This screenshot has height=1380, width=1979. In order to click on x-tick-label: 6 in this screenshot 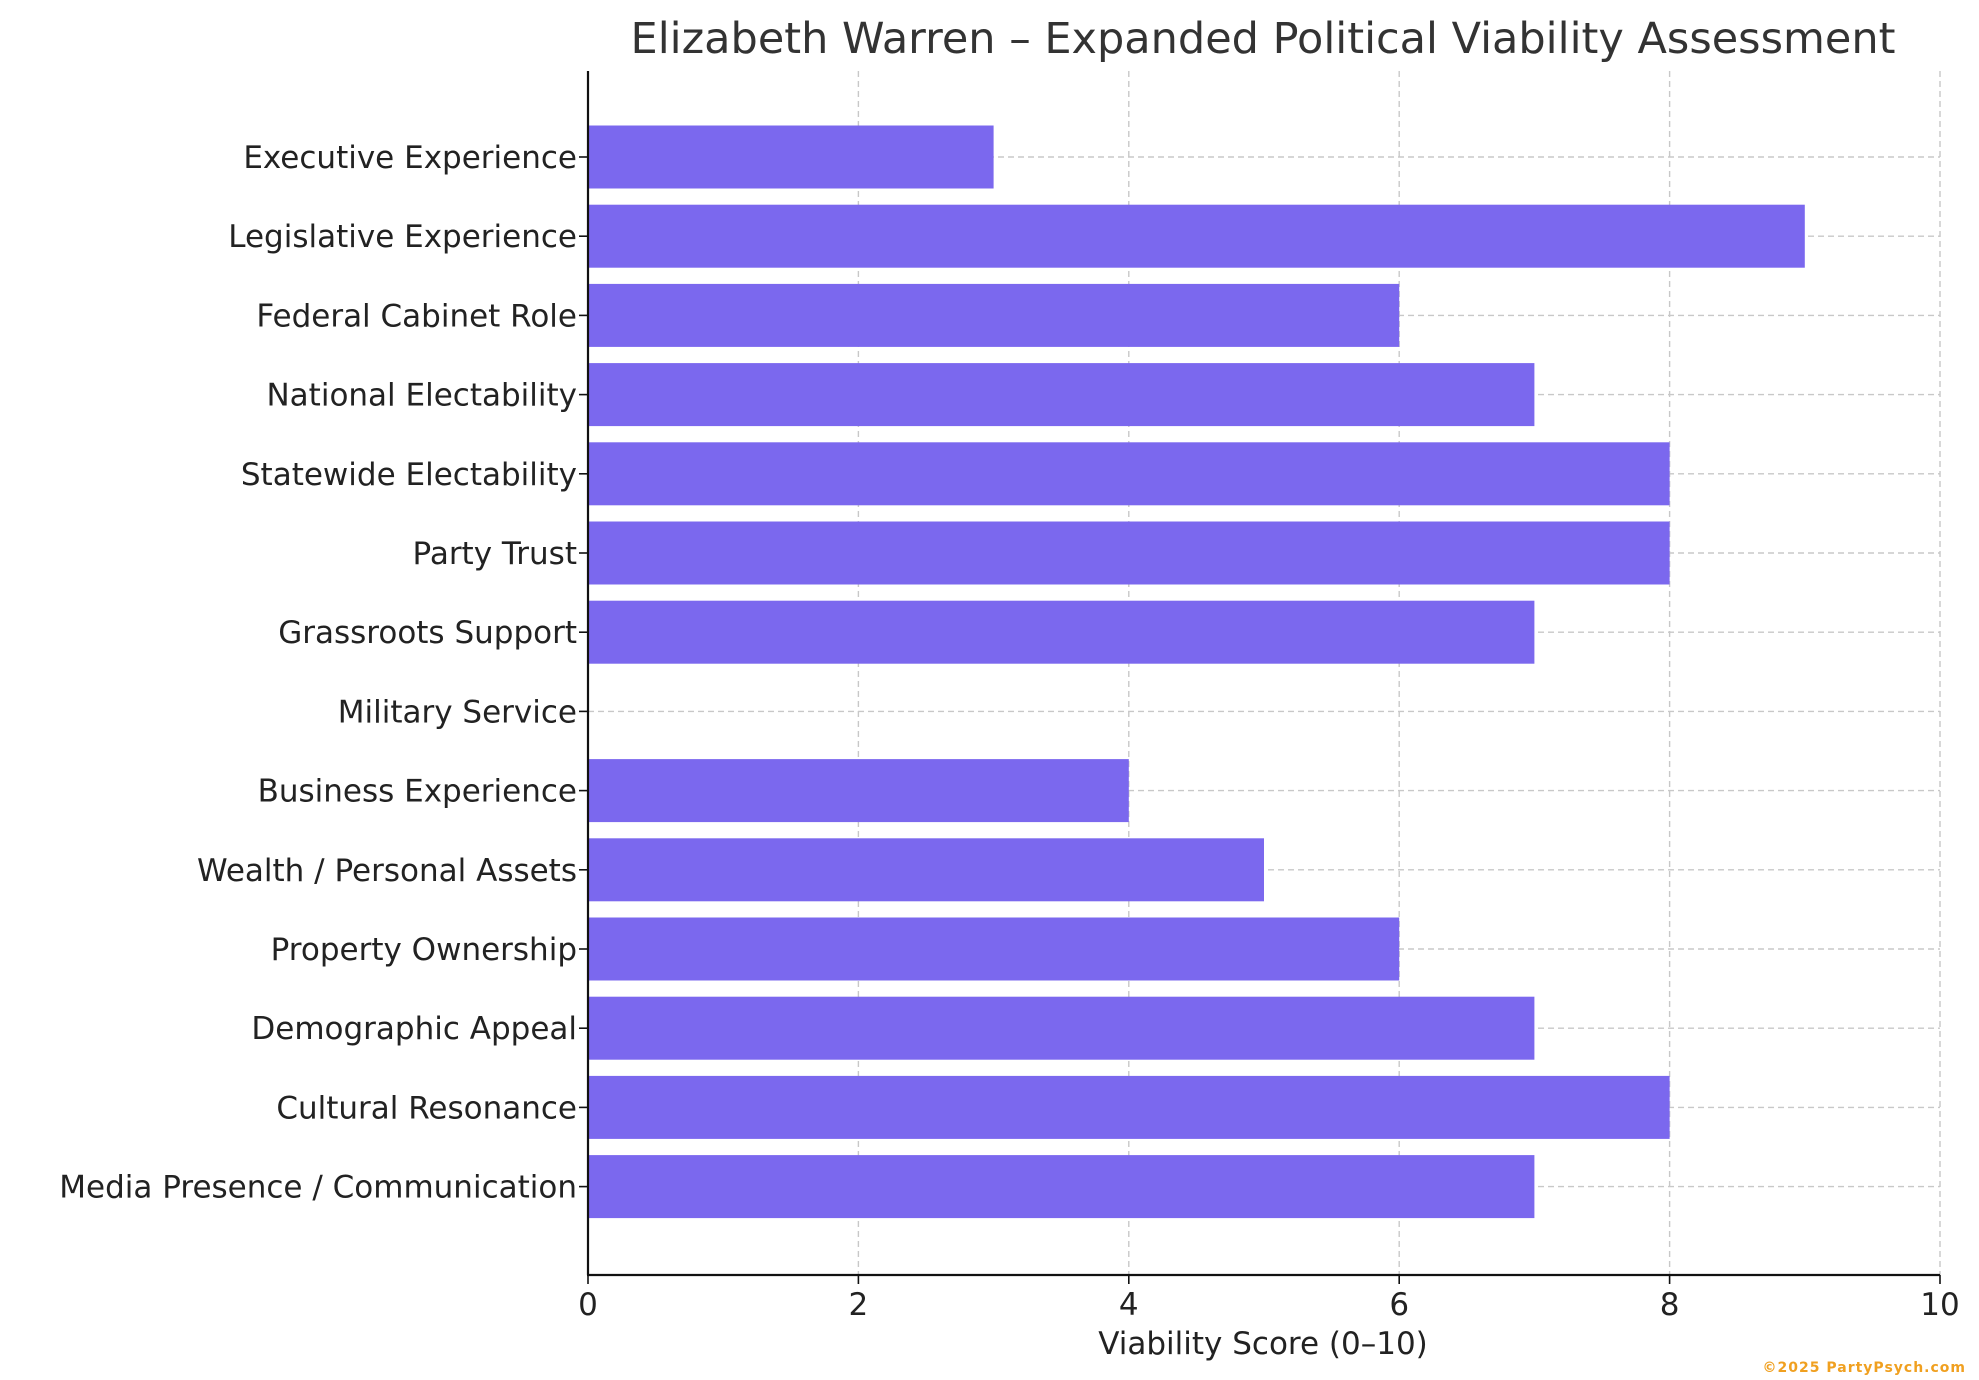, I will do `click(1399, 1305)`.